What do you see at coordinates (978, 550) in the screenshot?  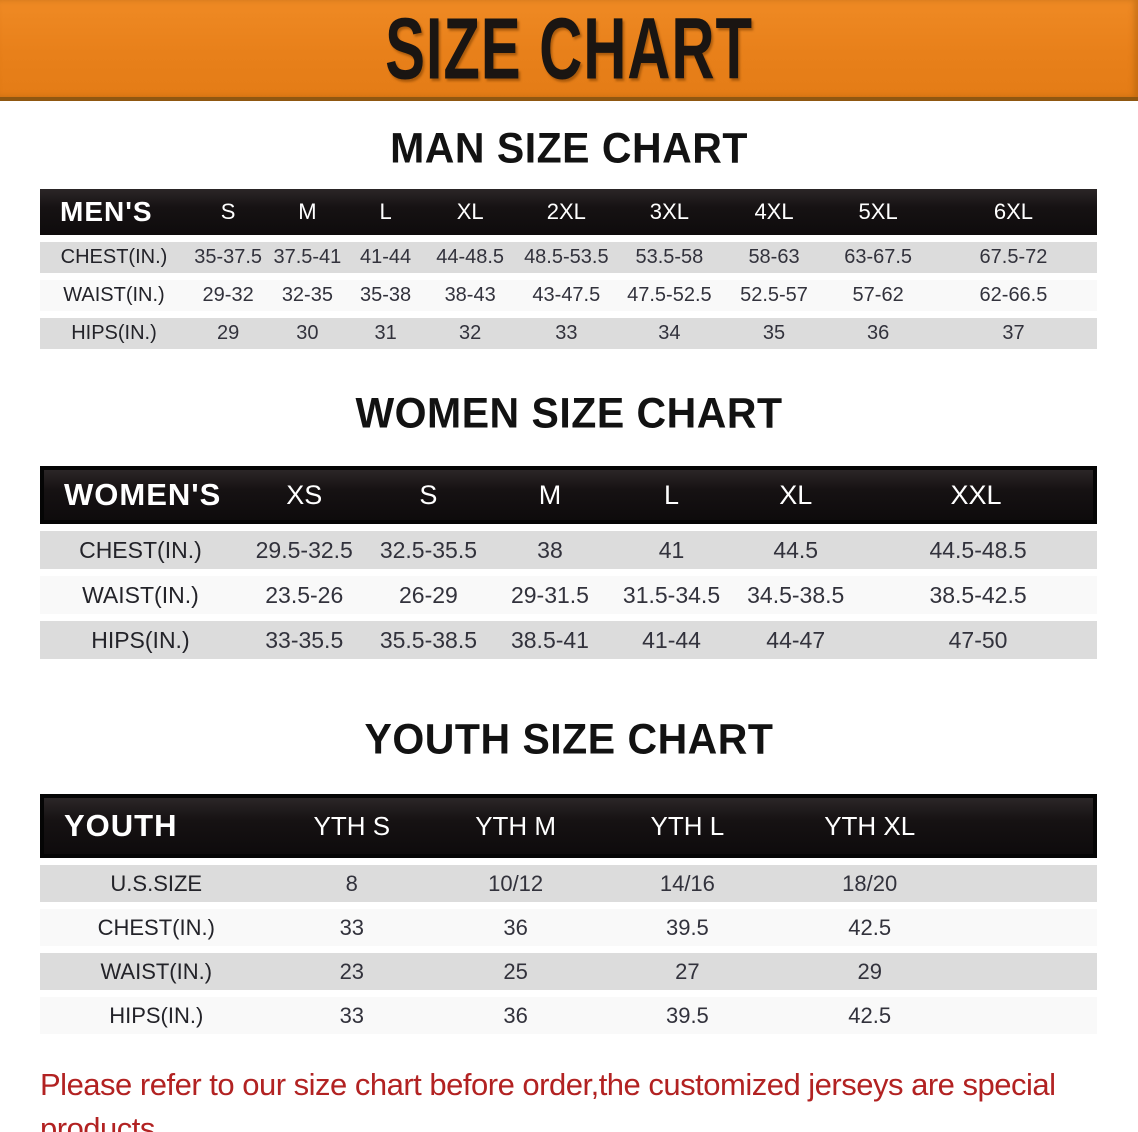 I see `size-cell: 44.5-48.5` at bounding box center [978, 550].